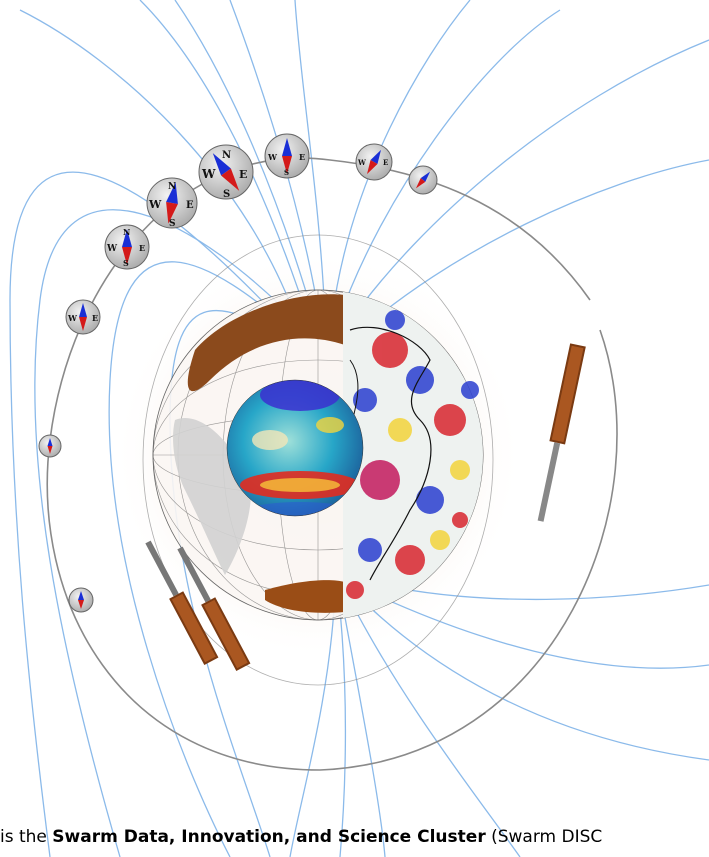 Image resolution: width=709 pixels, height=857 pixels. Describe the element at coordinates (226, 155) in the screenshot. I see `compass-6-north: N` at that location.